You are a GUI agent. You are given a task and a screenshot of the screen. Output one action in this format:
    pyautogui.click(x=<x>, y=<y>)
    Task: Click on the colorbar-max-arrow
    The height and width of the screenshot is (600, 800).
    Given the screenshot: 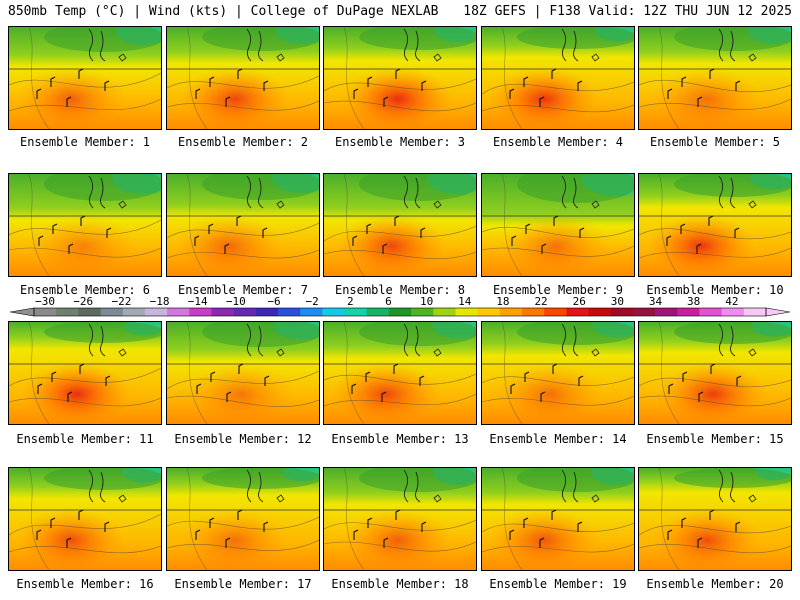 What is the action you would take?
    pyautogui.click(x=778, y=312)
    